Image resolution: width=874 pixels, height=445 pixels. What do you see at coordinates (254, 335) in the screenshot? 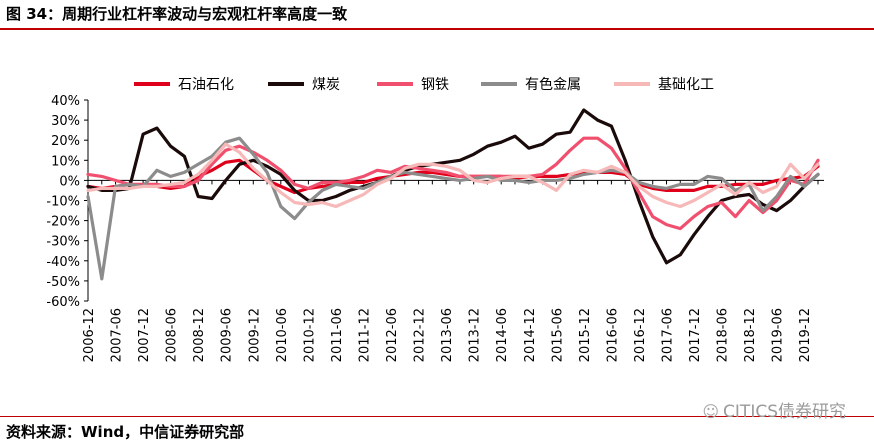
I see `x-tick-label: 2009-12` at bounding box center [254, 335].